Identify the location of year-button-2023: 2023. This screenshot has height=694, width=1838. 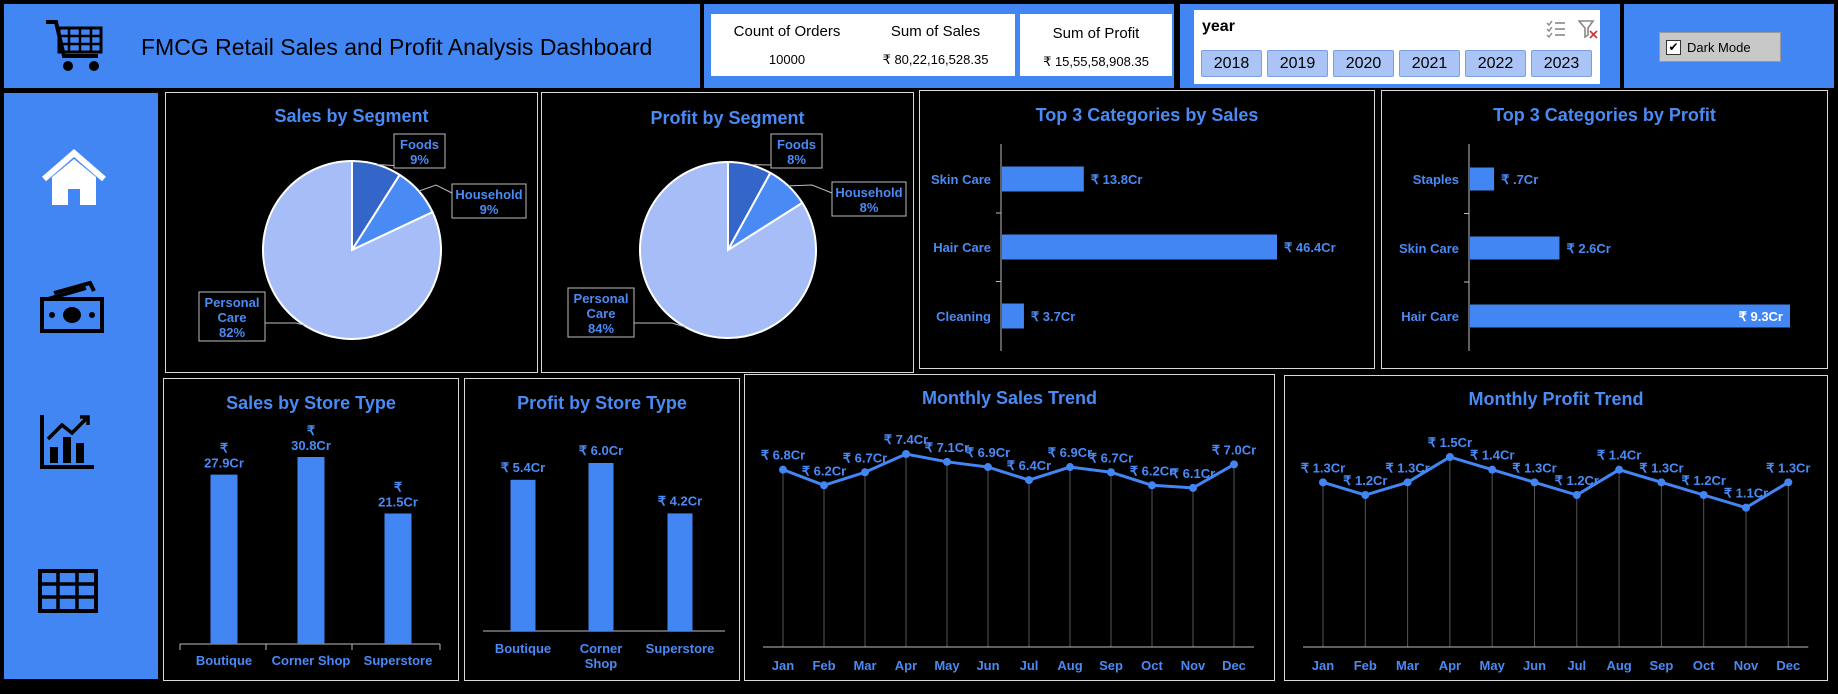
(1561, 63).